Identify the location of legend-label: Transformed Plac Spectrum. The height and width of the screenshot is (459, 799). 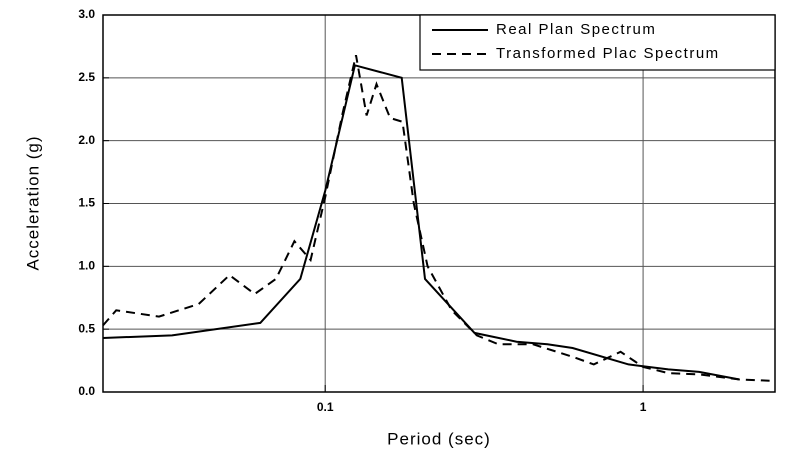
(608, 53).